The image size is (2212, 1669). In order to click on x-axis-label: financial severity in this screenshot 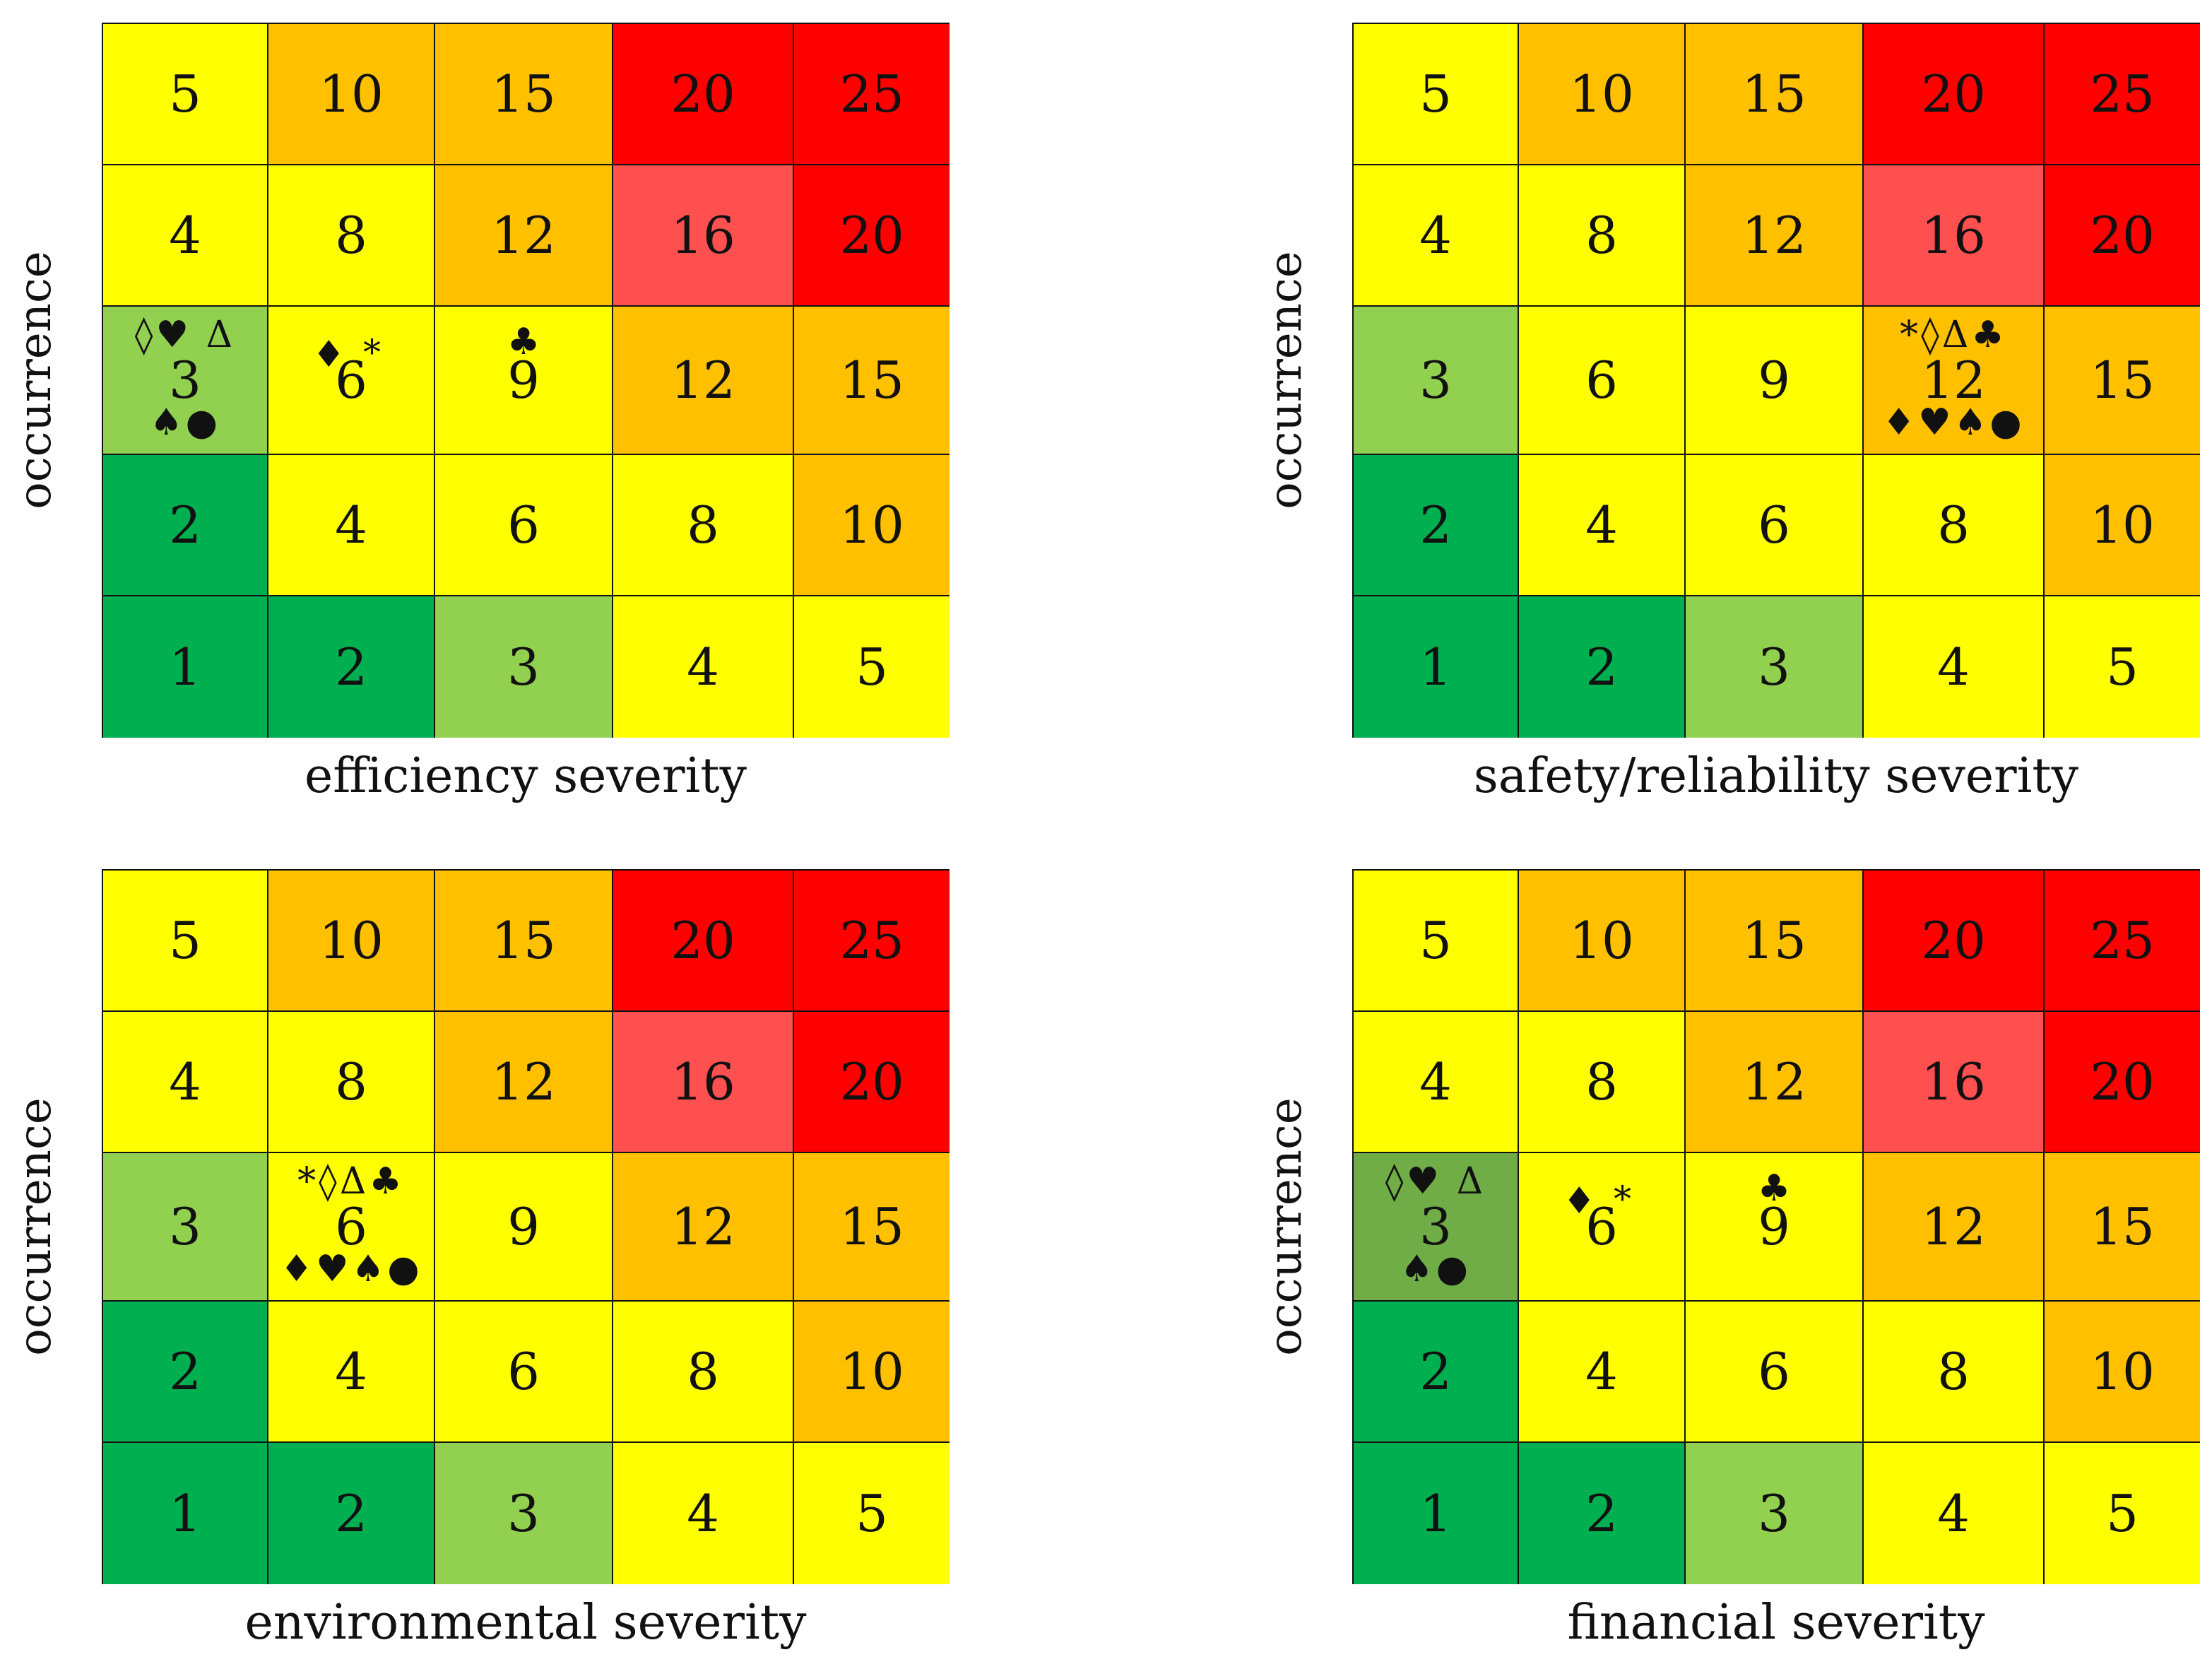, I will do `click(1776, 1623)`.